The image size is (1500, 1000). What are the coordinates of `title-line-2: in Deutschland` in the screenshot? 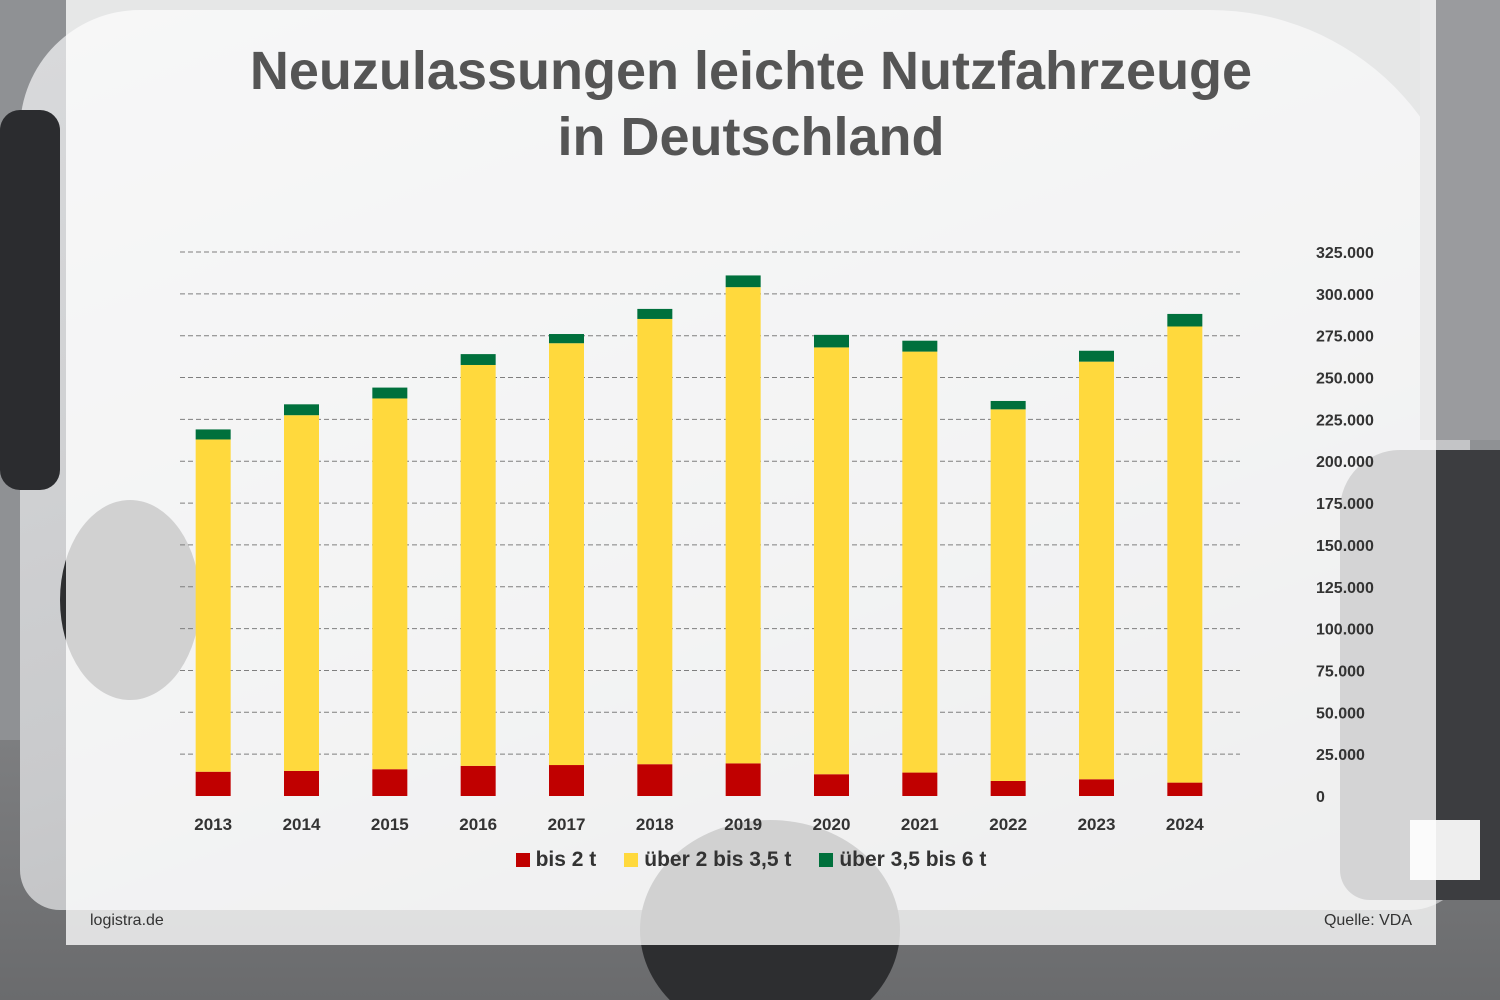 It's located at (751, 137).